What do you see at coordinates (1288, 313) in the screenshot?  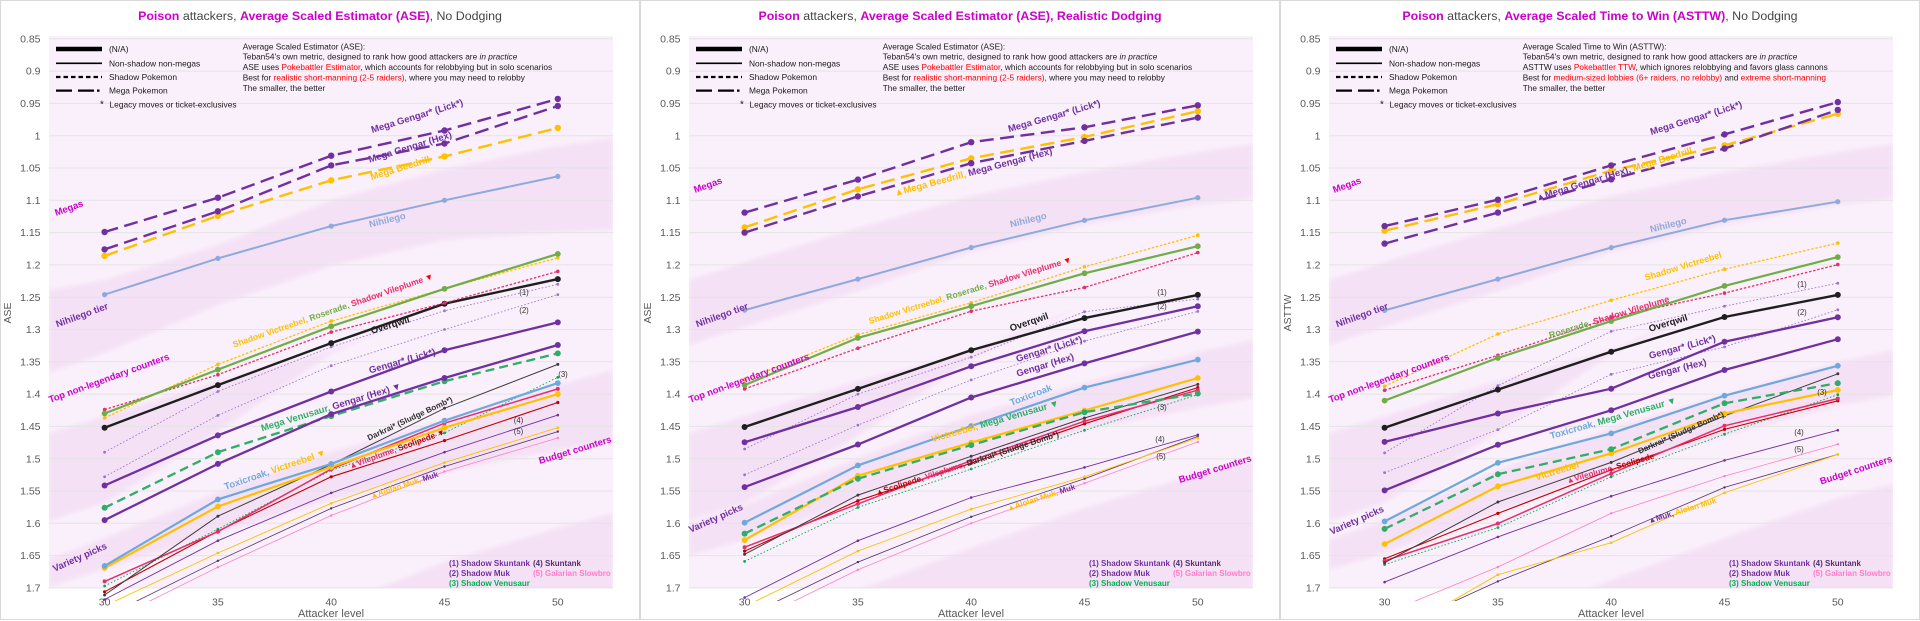 I see `svg-text: ASTTW` at bounding box center [1288, 313].